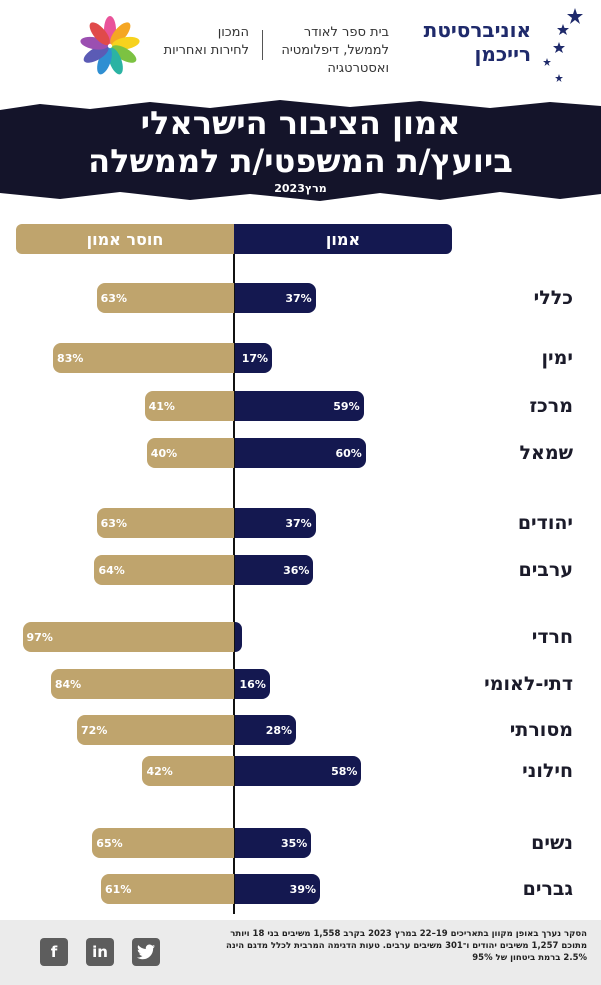 The height and width of the screenshot is (985, 601). What do you see at coordinates (358, 68) in the screenshot?
I see `school-line: ואסטרטגיה` at bounding box center [358, 68].